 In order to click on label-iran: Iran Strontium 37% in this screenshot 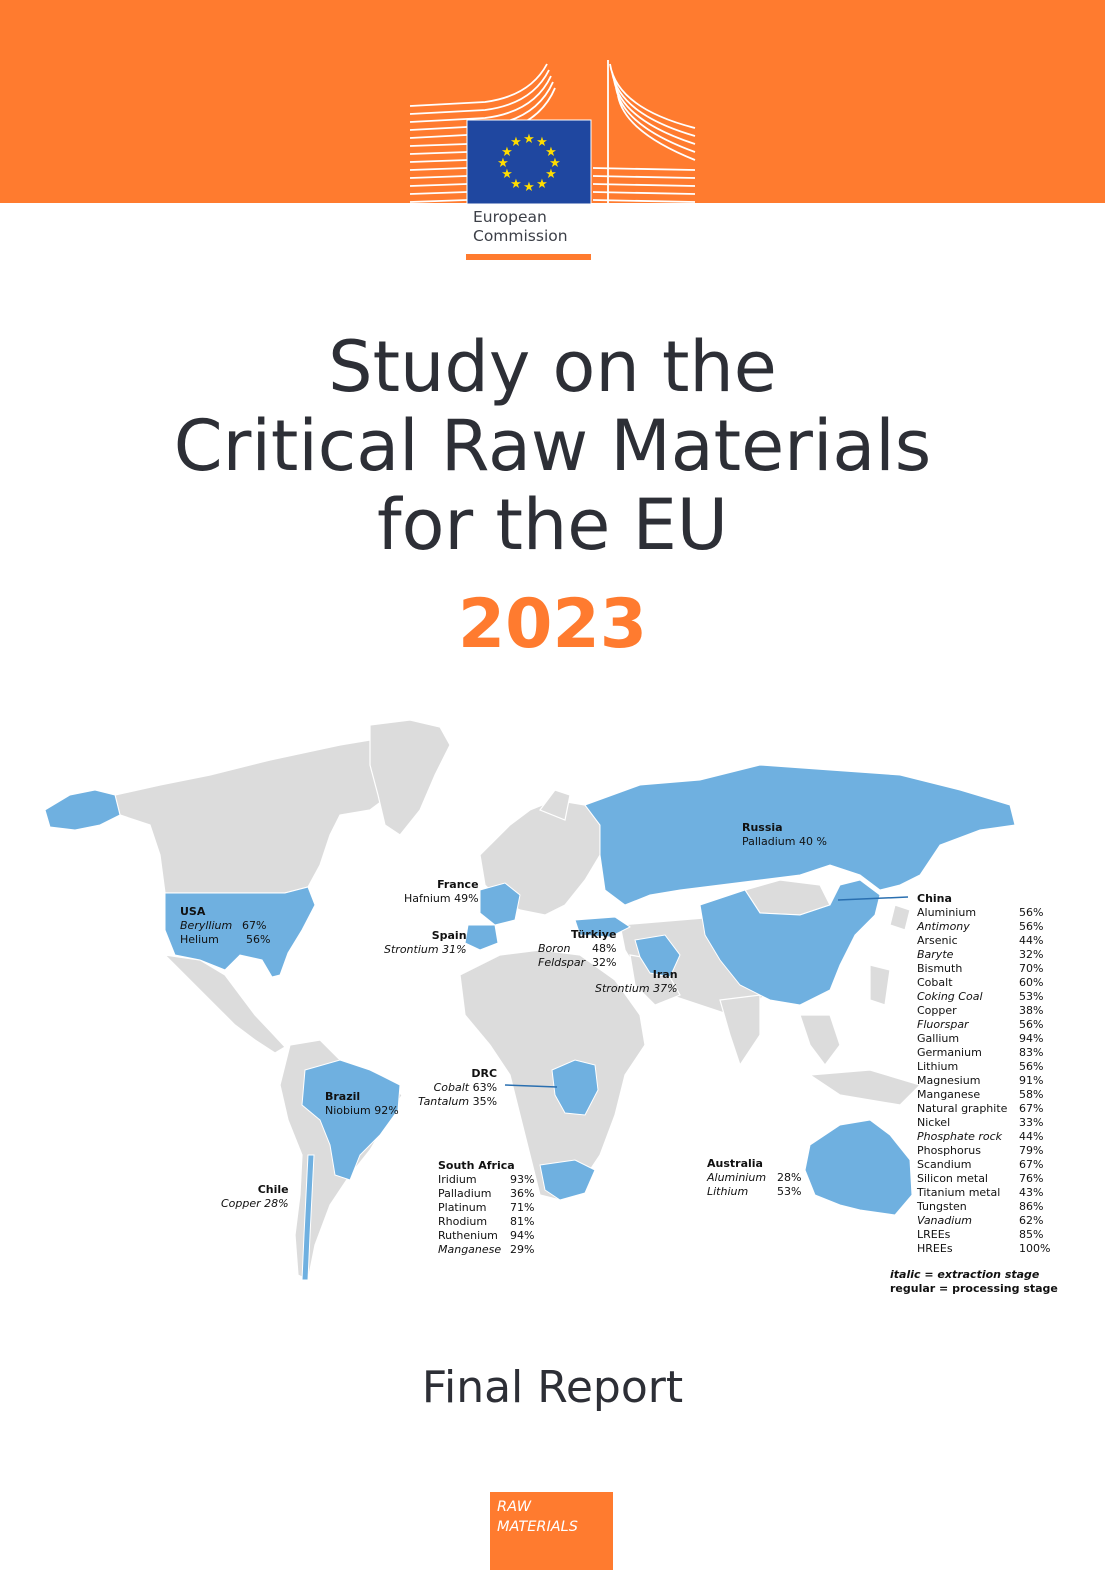, I will do `click(636, 981)`.